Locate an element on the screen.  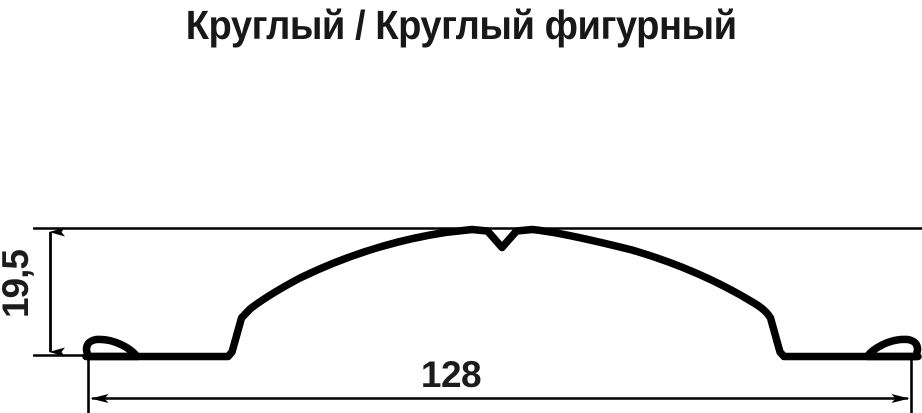
dimension-label-height: 19,5 is located at coordinates (18, 284).